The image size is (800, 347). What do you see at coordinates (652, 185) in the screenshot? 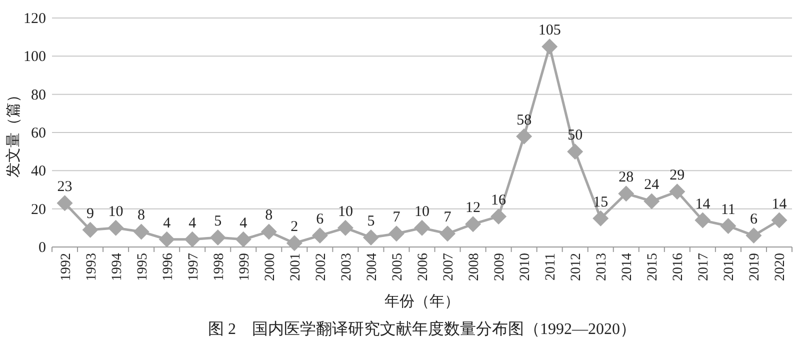
I see `data-label: 24` at bounding box center [652, 185].